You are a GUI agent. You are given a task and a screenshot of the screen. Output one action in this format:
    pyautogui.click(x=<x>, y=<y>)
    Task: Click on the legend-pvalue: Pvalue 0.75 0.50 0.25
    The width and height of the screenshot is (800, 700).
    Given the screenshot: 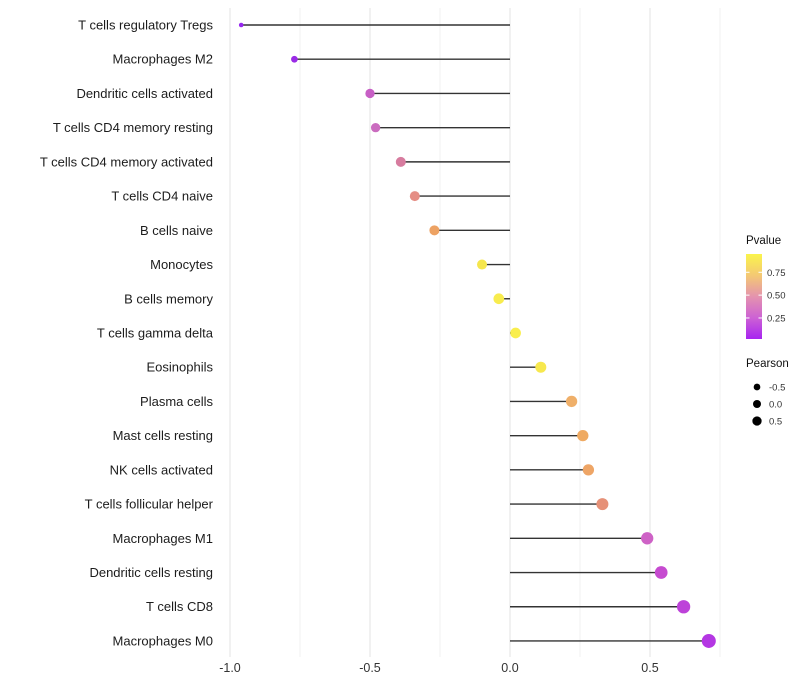 What is the action you would take?
    pyautogui.click(x=766, y=287)
    